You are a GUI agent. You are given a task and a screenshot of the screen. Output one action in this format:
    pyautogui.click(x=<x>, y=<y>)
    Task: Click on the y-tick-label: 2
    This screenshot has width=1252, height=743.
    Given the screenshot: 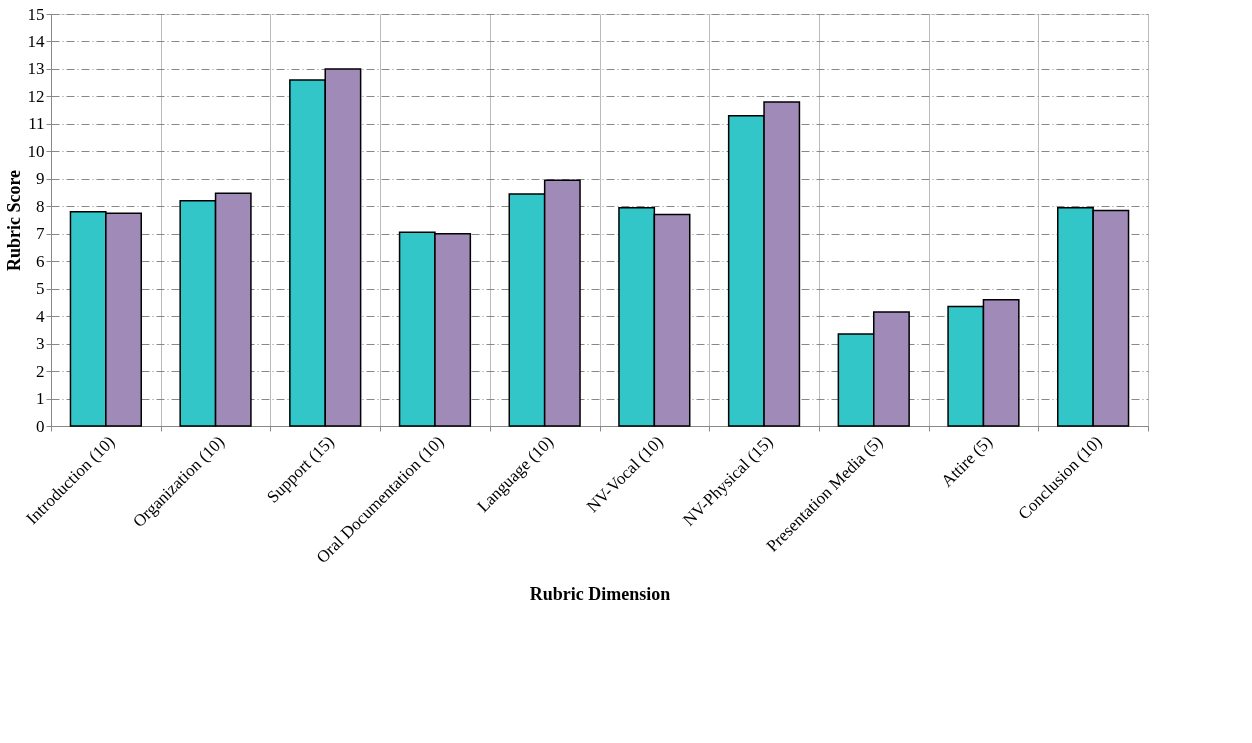 What is the action you would take?
    pyautogui.click(x=40, y=371)
    